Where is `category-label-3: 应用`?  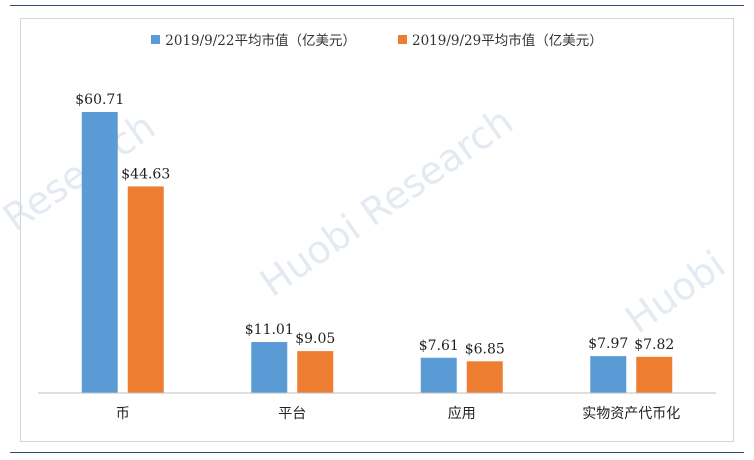 category-label-3: 应用 is located at coordinates (462, 413).